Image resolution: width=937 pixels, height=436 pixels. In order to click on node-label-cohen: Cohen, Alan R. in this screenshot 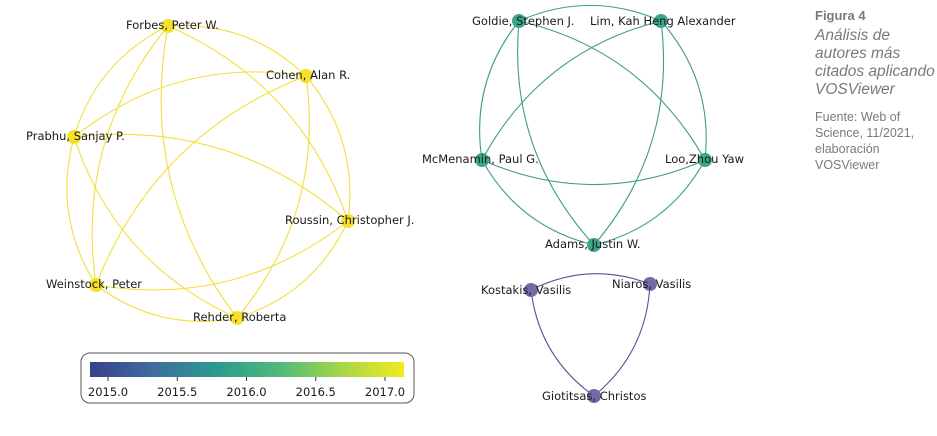, I will do `click(308, 75)`.